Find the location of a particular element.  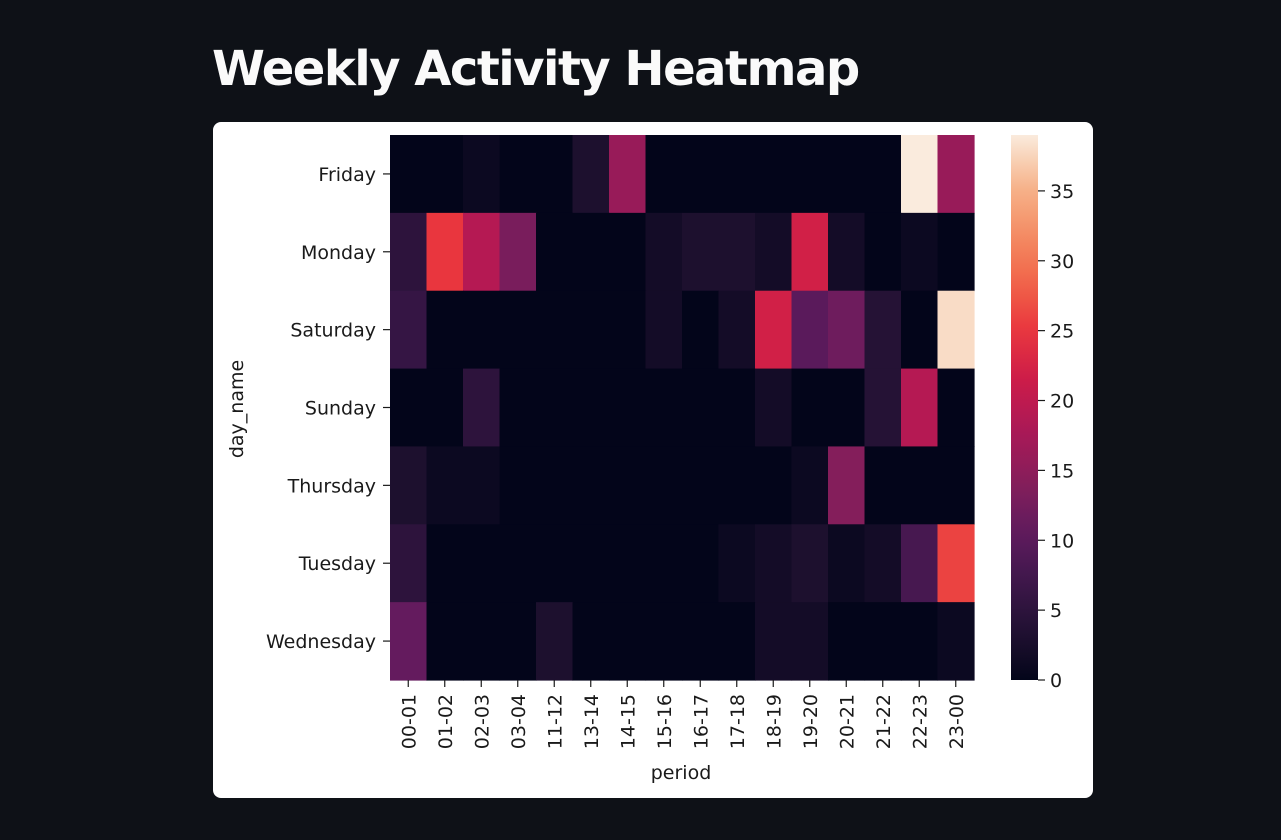

x-tick-label: 11-12 is located at coordinates (555, 721).